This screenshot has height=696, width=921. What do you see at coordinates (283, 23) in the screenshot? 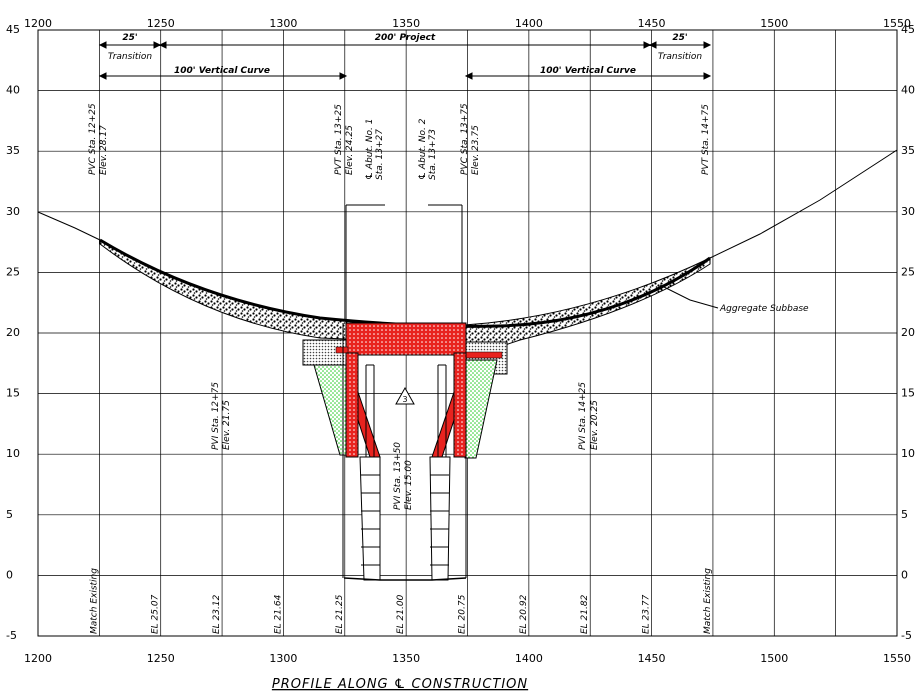
I see `station-label-top: 1300` at bounding box center [283, 23].